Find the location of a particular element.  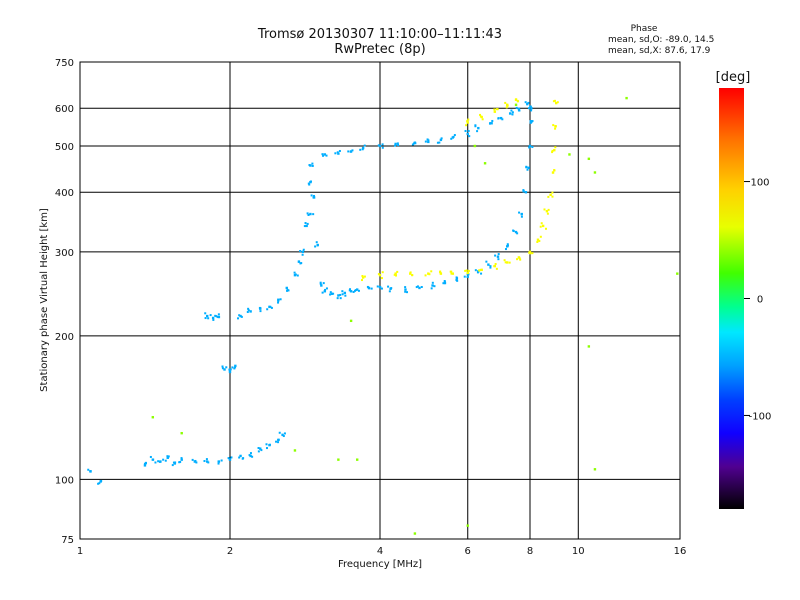

y-tick-label: 500 is located at coordinates (64, 147).